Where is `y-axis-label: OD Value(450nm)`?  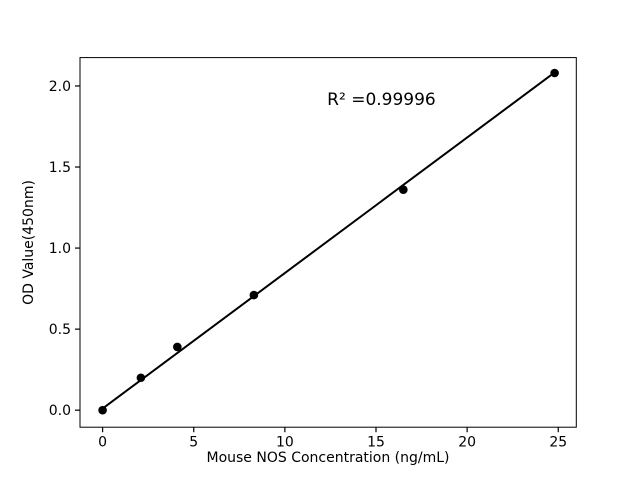
y-axis-label: OD Value(450nm) is located at coordinates (29, 242).